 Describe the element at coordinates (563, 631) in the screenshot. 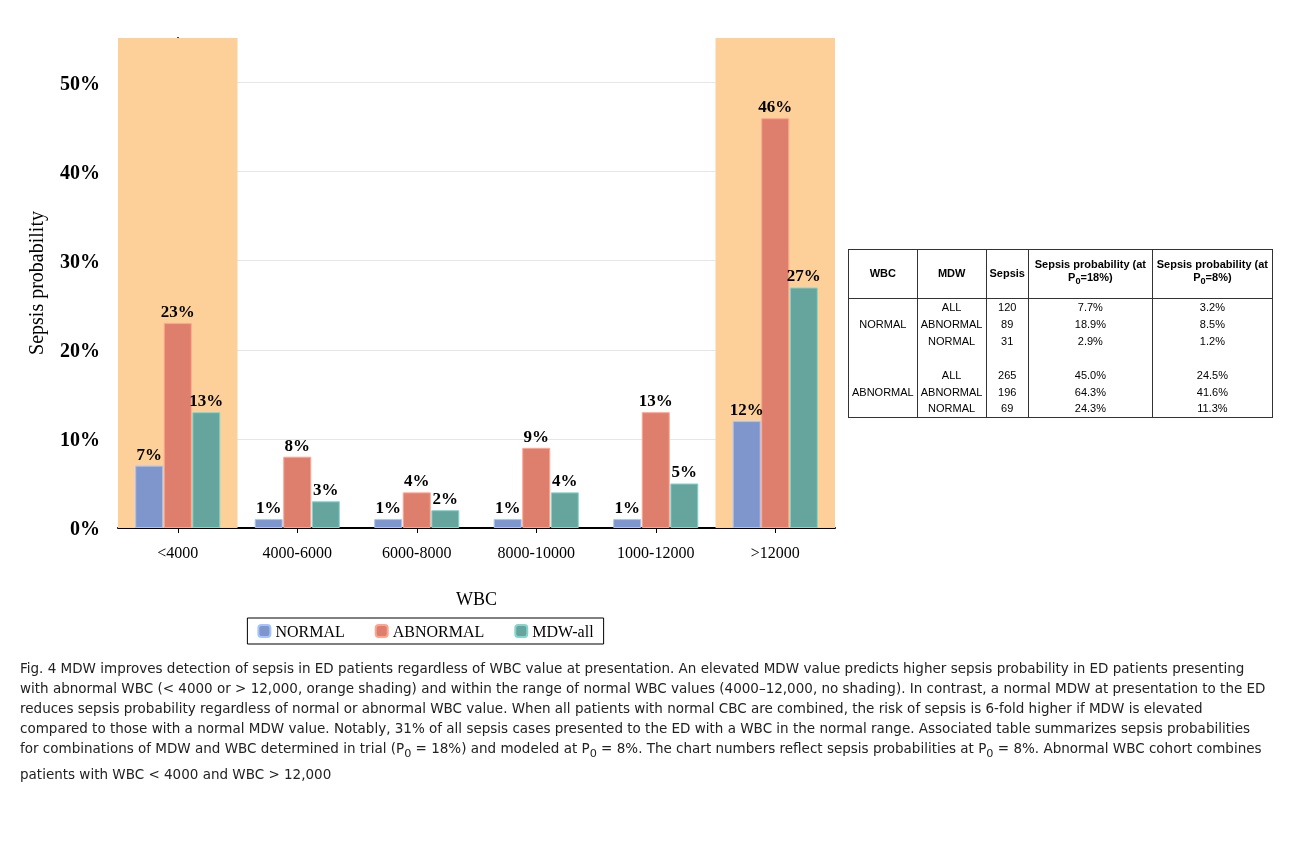

I see `legend-label: MDW-all` at that location.